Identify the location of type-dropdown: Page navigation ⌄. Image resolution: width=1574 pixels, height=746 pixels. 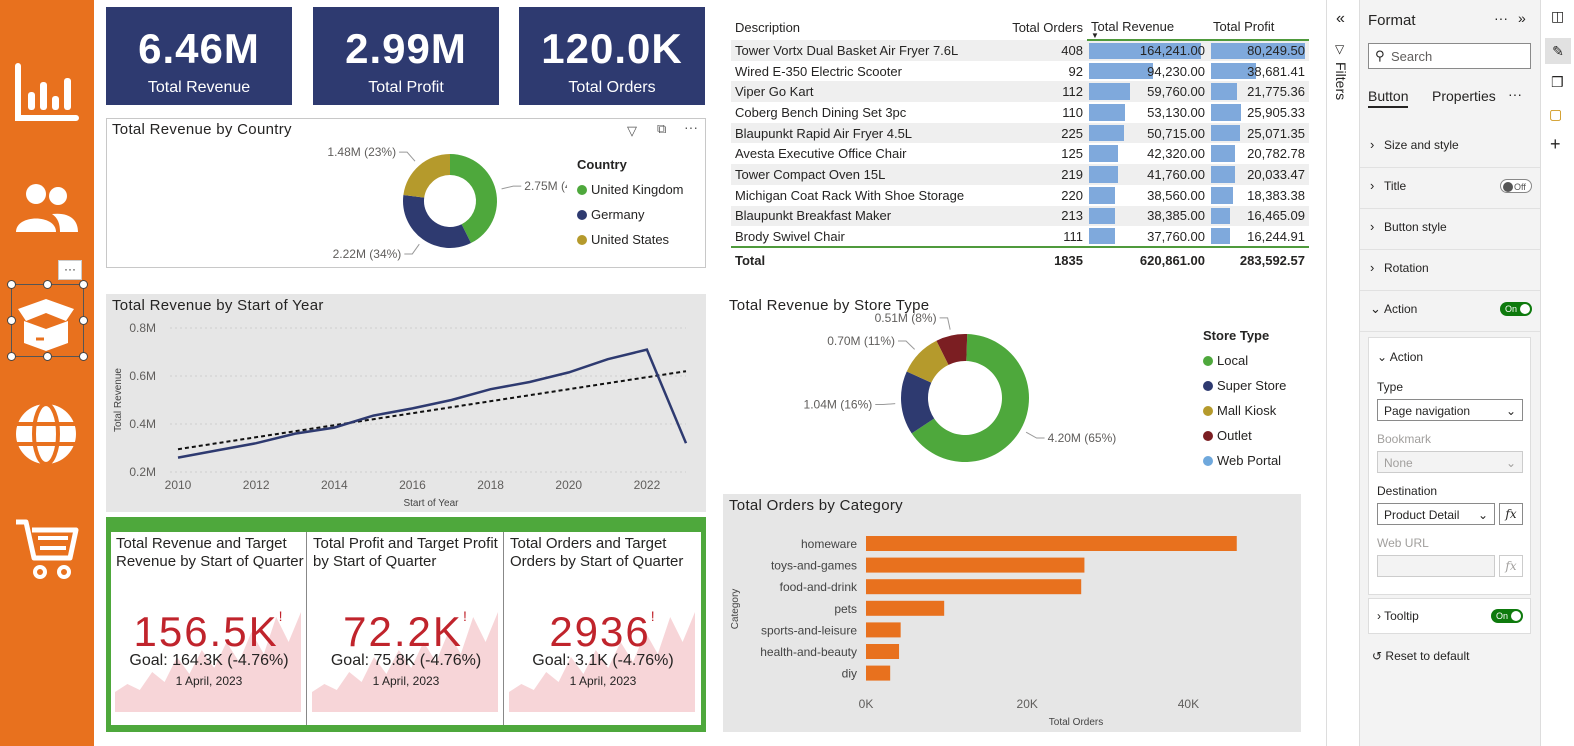
(1450, 410).